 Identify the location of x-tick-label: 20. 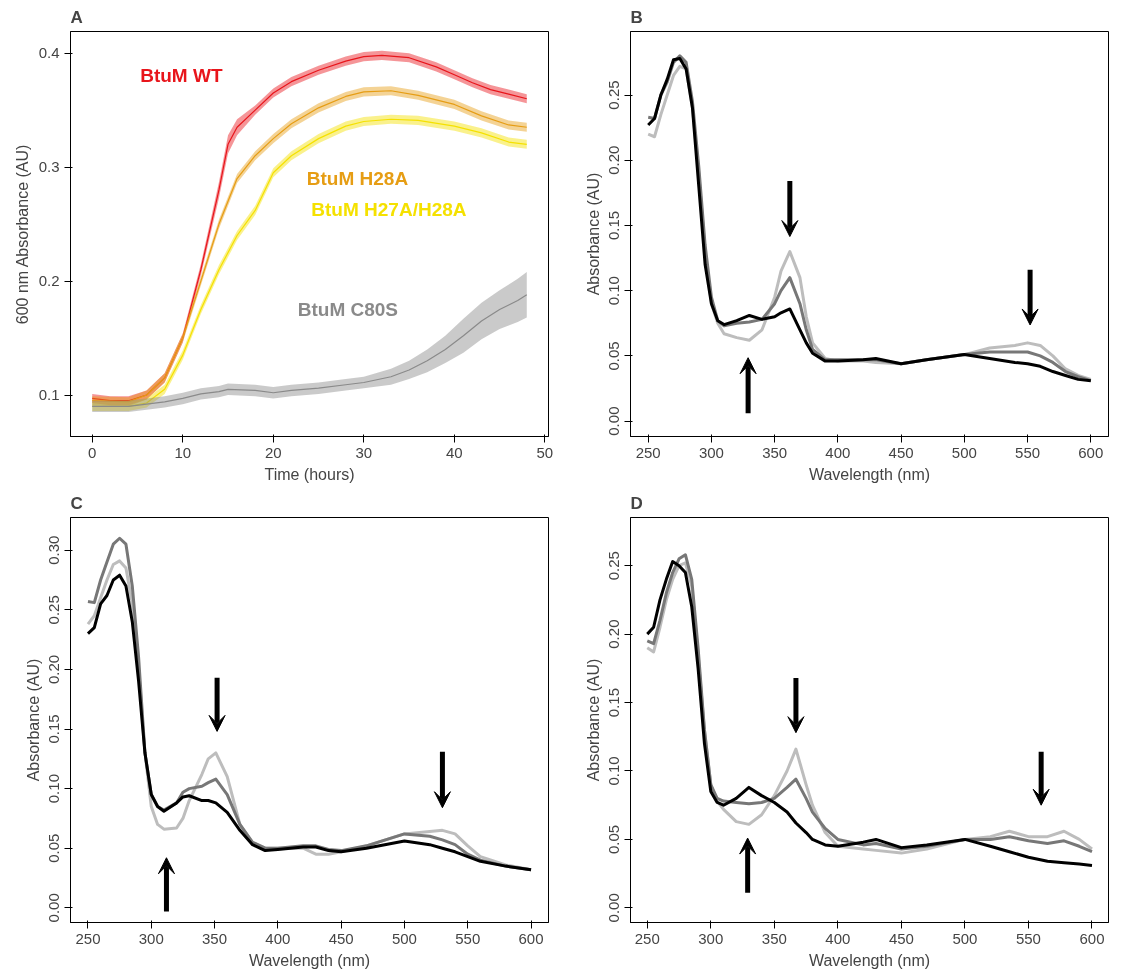
(273, 452).